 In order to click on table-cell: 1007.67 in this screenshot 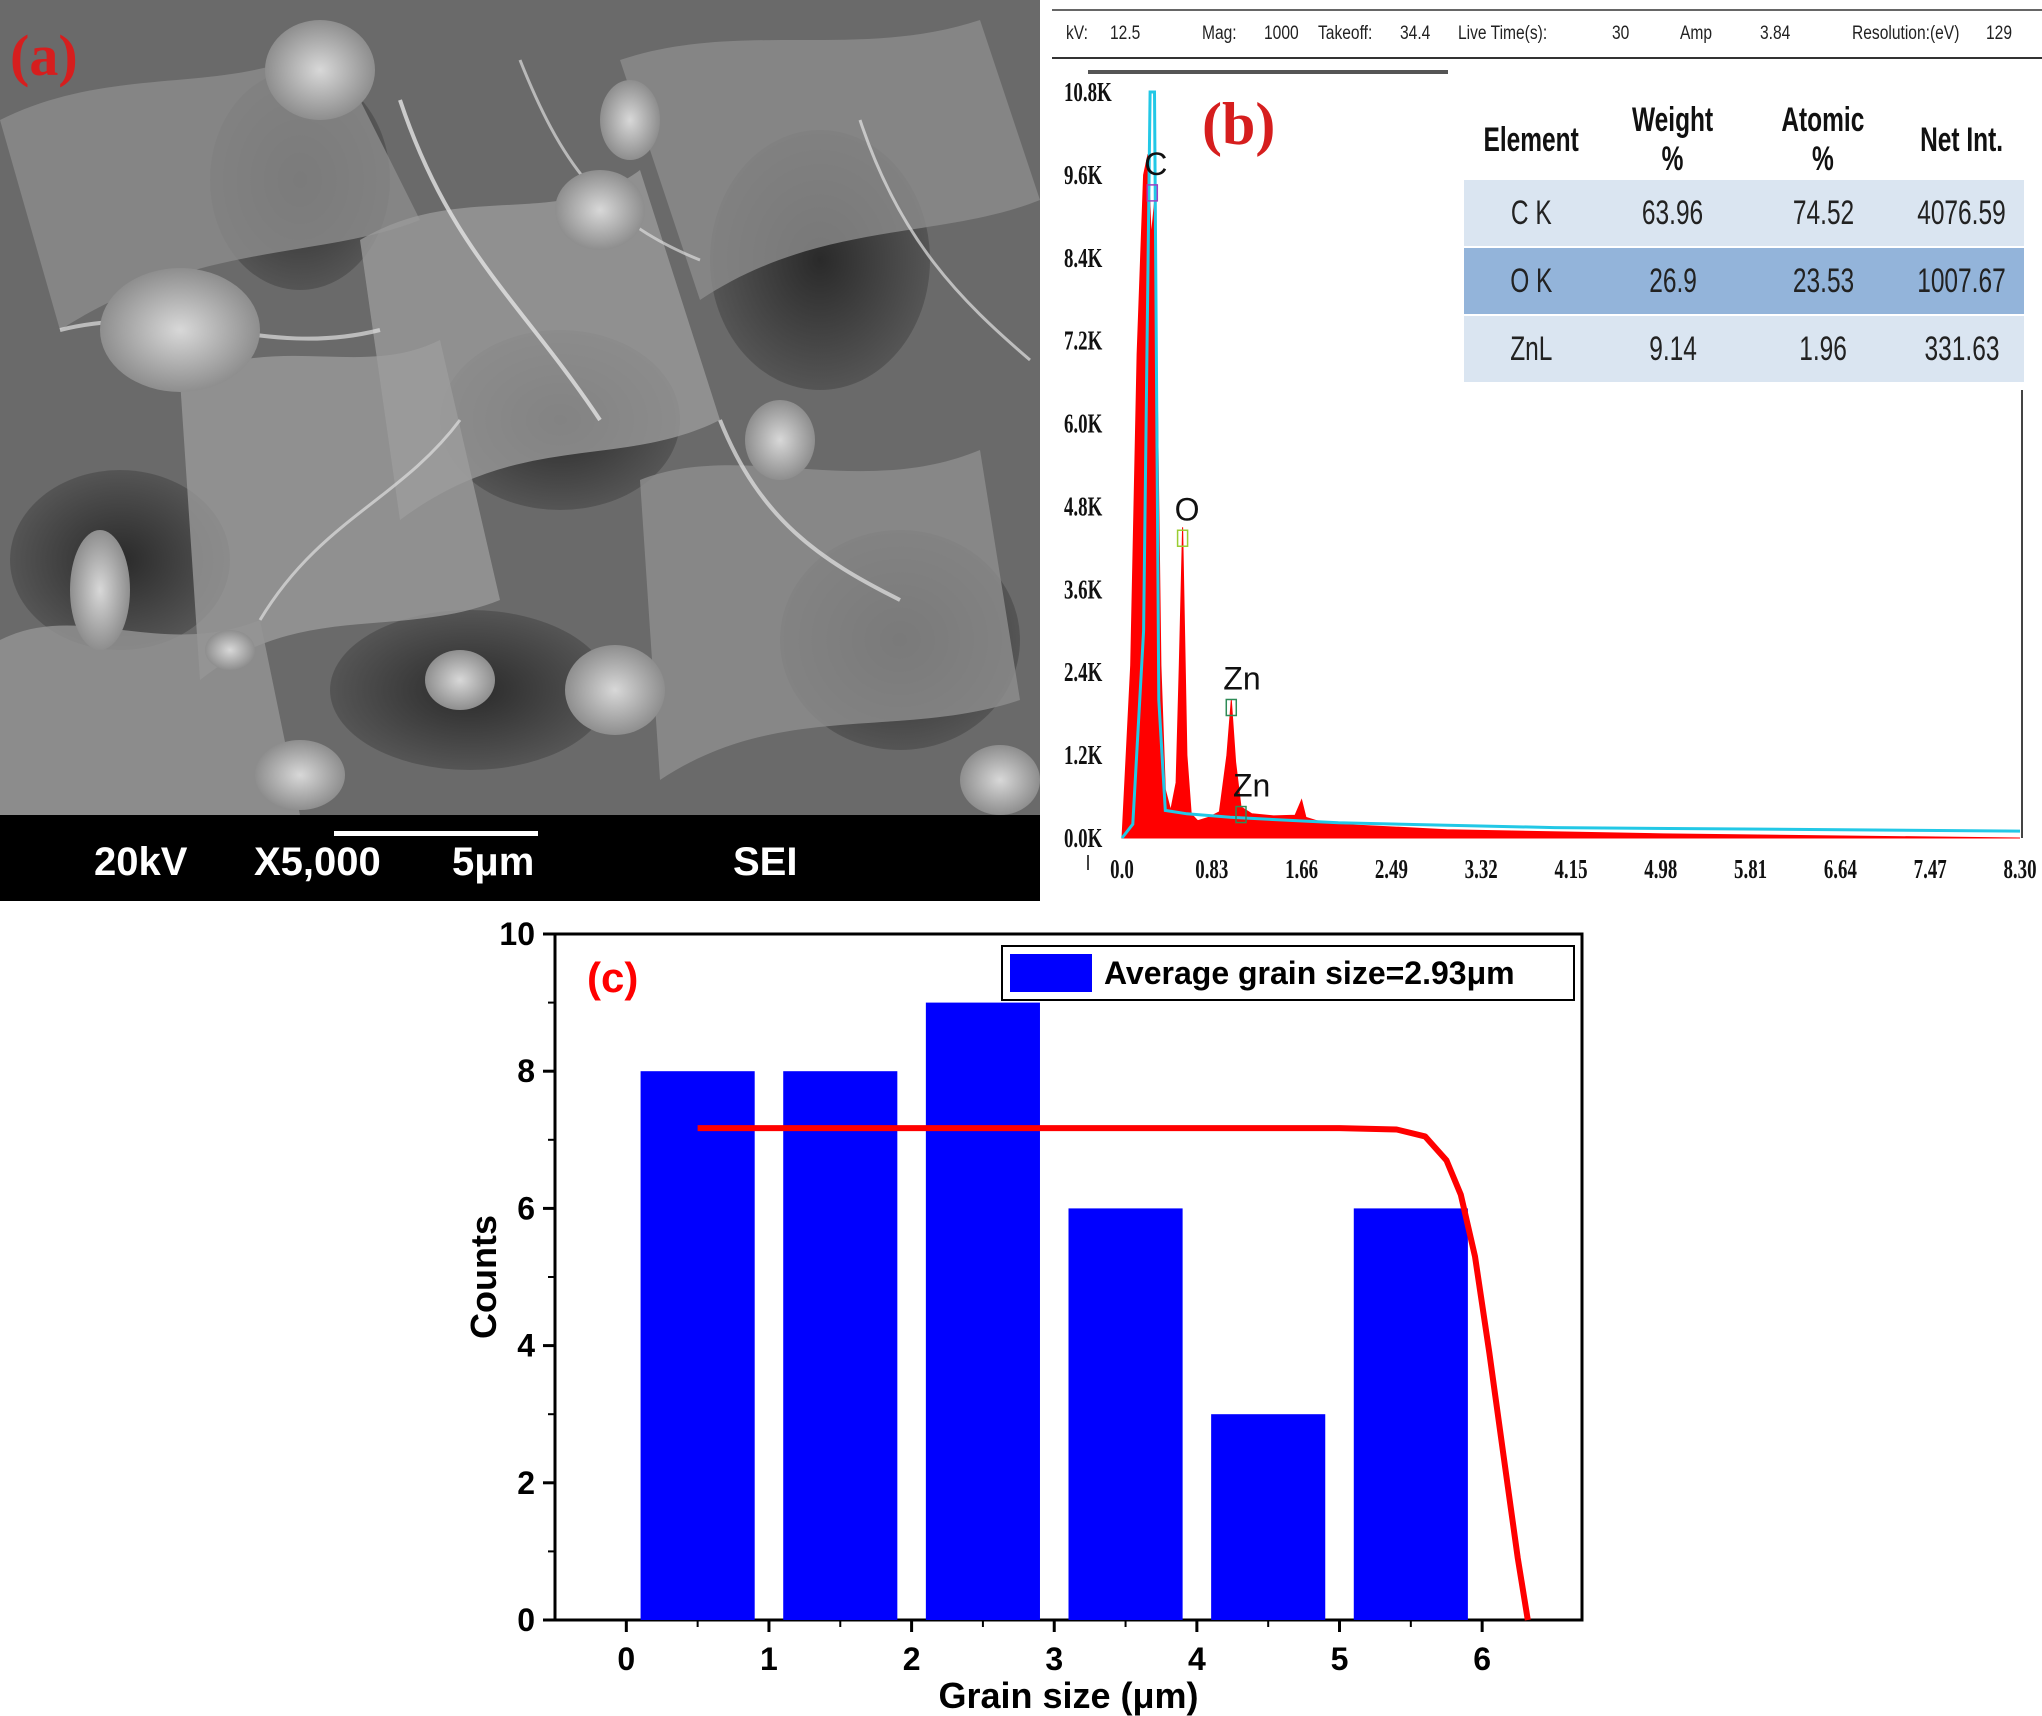, I will do `click(1961, 281)`.